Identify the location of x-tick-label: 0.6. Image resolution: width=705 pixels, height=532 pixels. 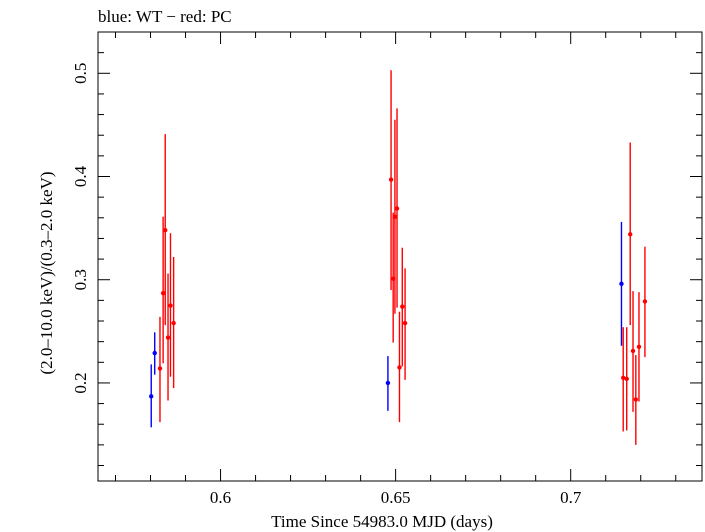
(220, 497).